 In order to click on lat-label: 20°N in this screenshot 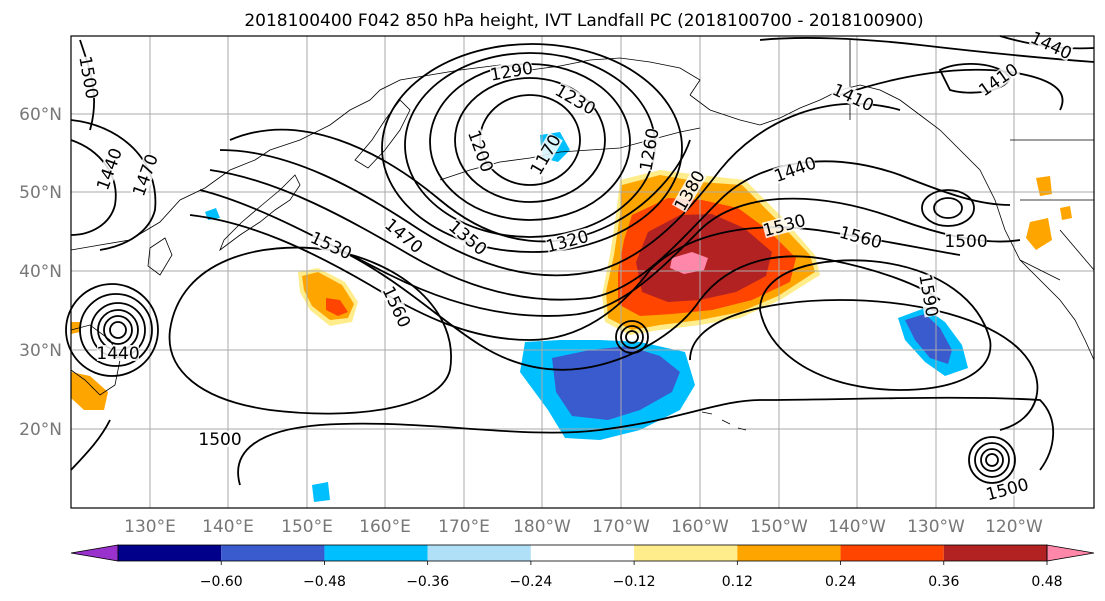, I will do `click(40, 430)`.